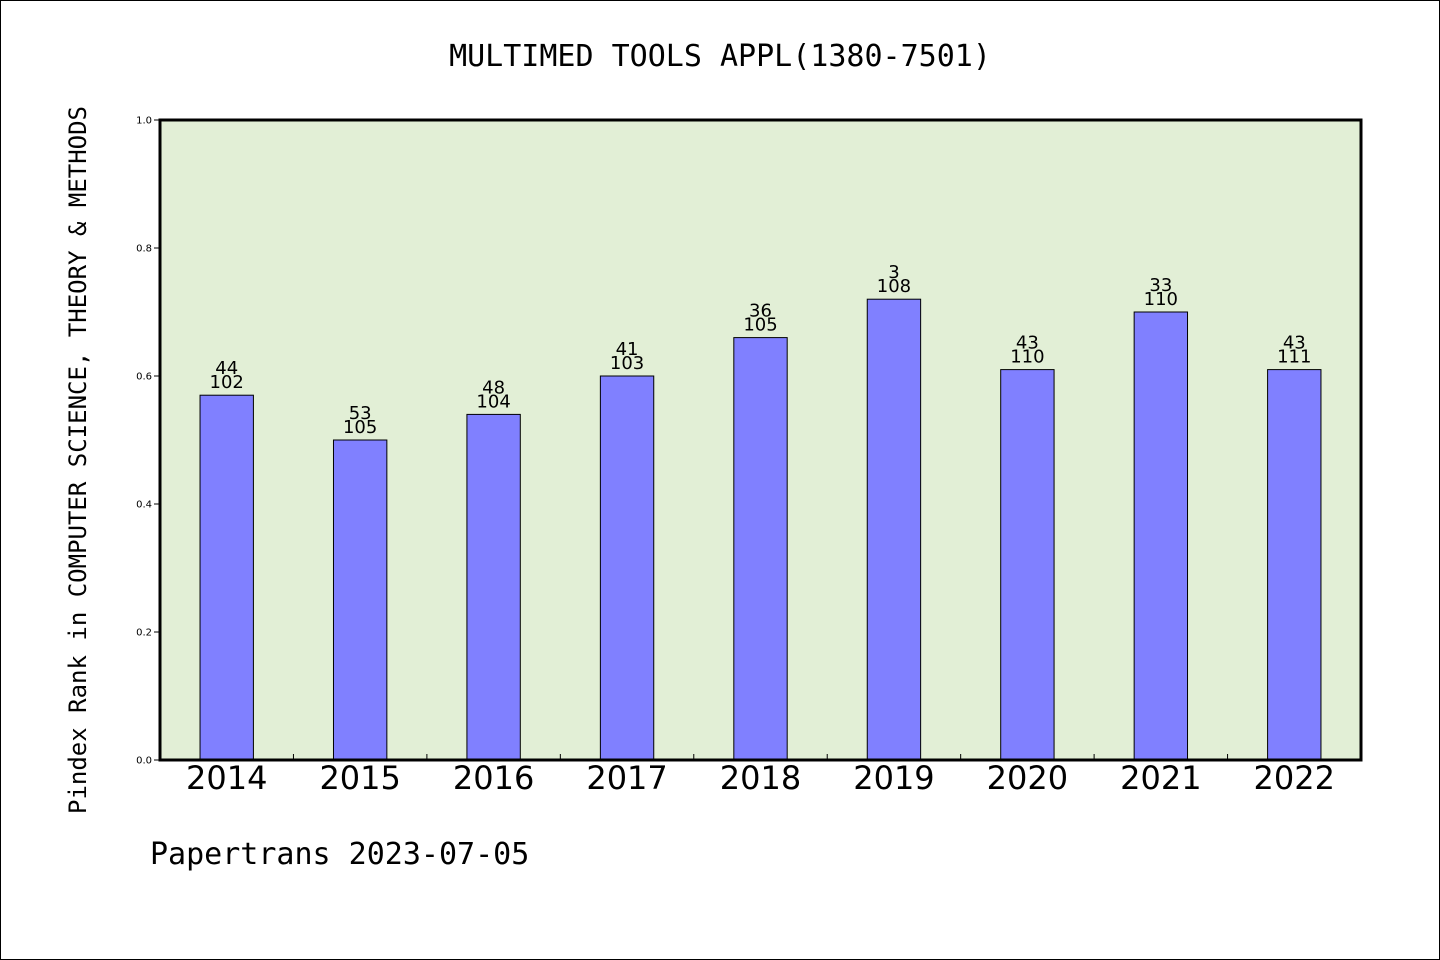 The image size is (1440, 960). I want to click on chart-title: MULTIMED TOOLS APPL(1380-7501), so click(720, 56).